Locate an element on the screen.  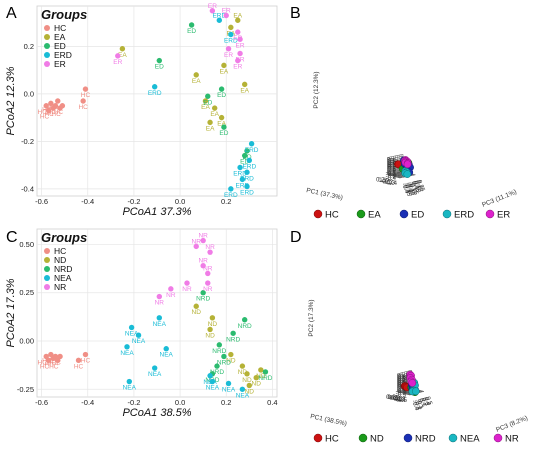
z-tick-label: 0 is located at coordinates (413, 184).